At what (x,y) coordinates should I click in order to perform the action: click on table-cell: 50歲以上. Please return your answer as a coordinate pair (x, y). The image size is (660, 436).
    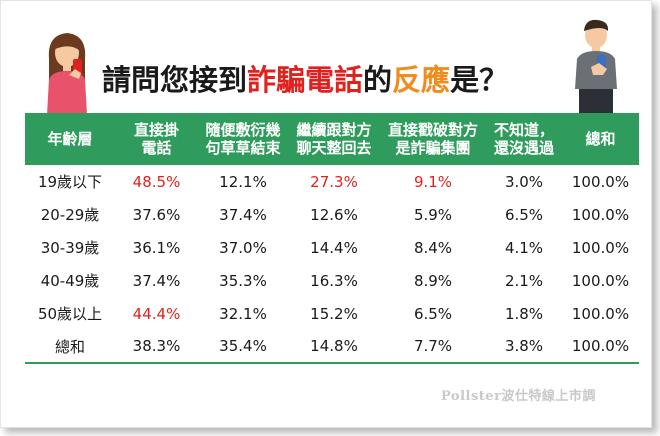
    Looking at the image, I should click on (70, 314).